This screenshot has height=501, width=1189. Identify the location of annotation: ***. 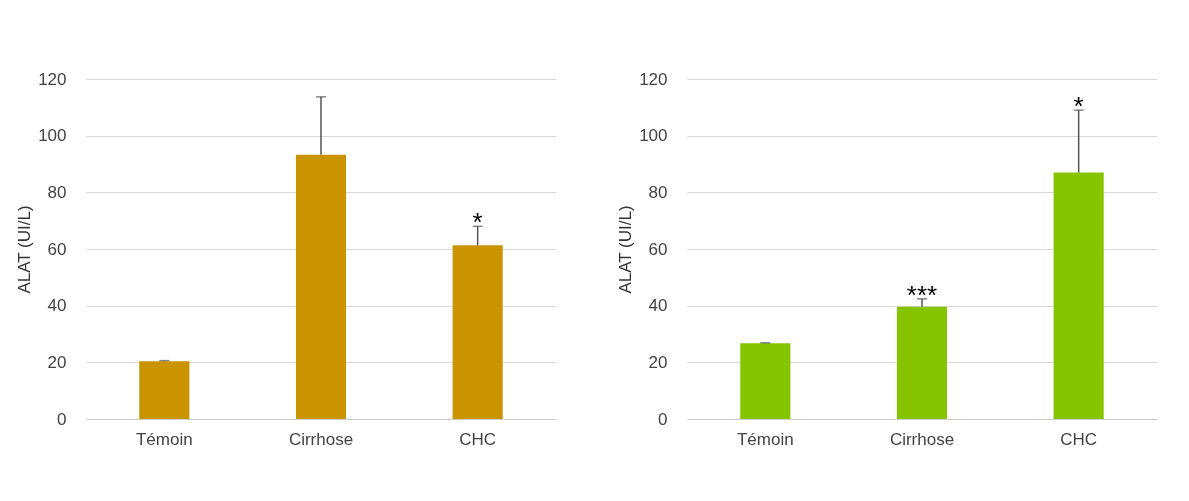
(922, 294).